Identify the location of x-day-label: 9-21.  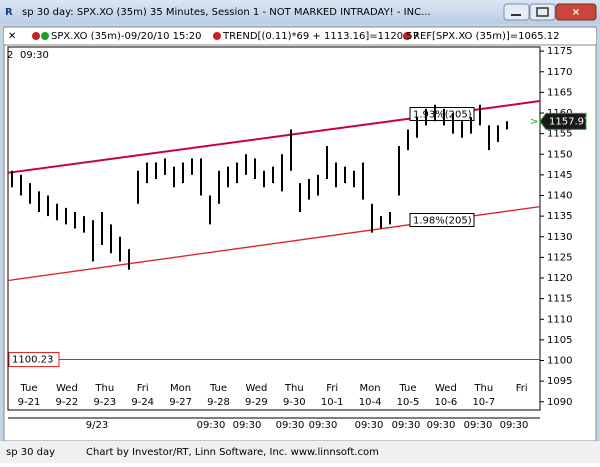
(29, 402).